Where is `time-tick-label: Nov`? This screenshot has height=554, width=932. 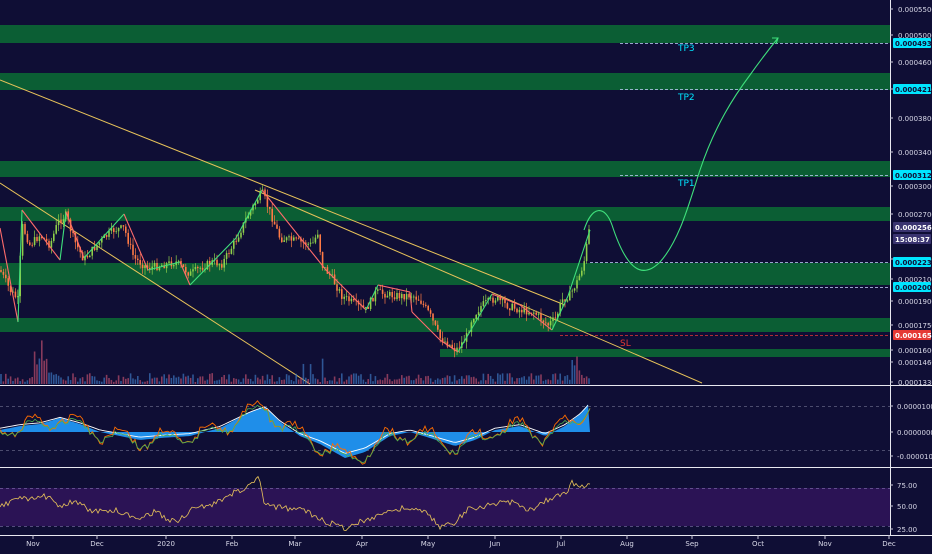 time-tick-label: Nov is located at coordinates (825, 544).